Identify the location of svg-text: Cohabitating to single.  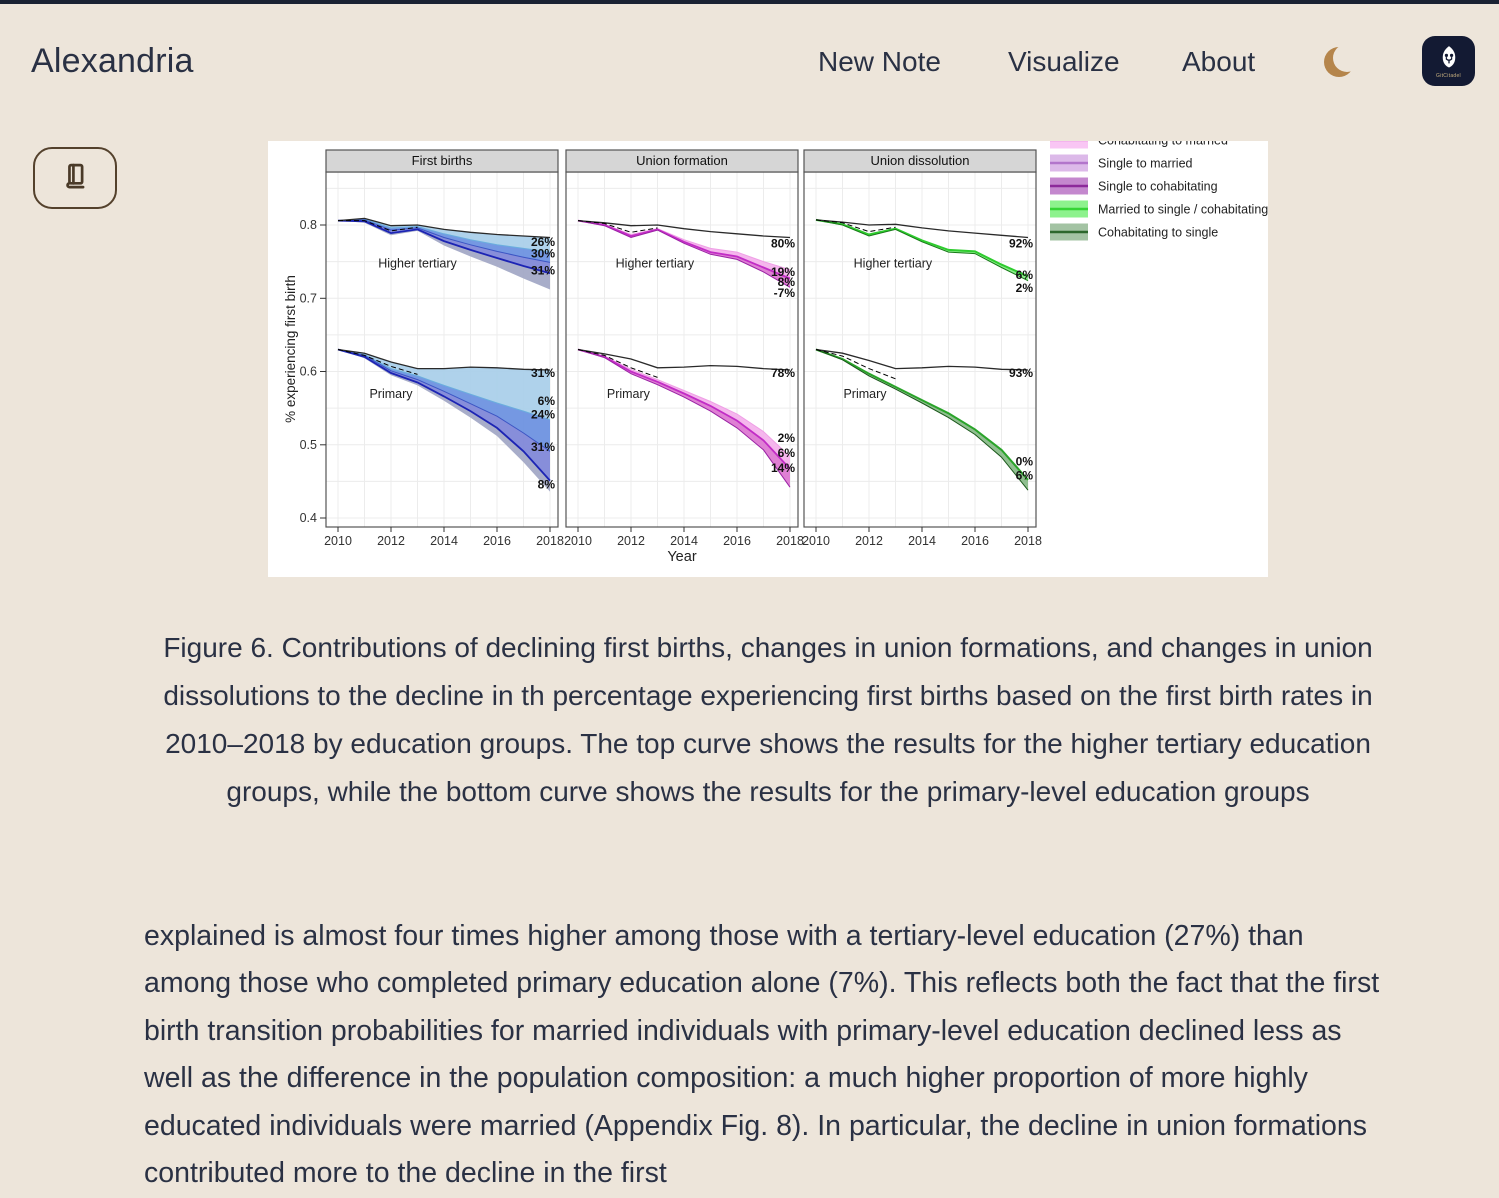
(1158, 233).